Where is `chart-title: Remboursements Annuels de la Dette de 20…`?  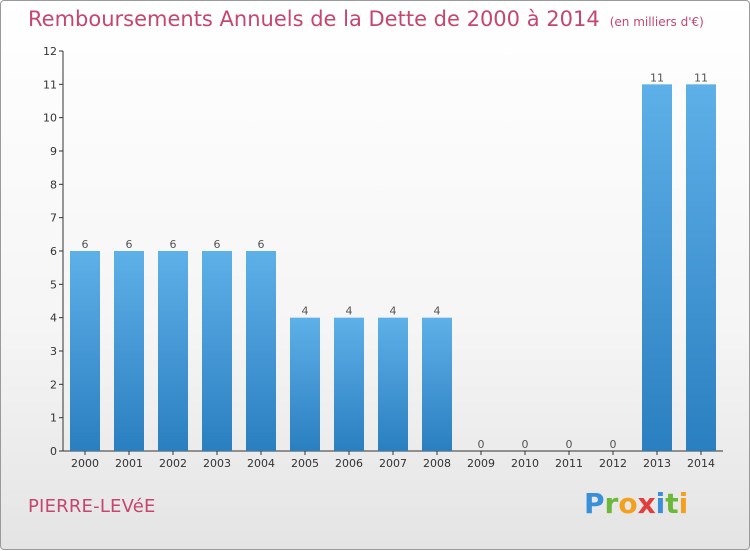 chart-title: Remboursements Annuels de la Dette de 20… is located at coordinates (366, 19).